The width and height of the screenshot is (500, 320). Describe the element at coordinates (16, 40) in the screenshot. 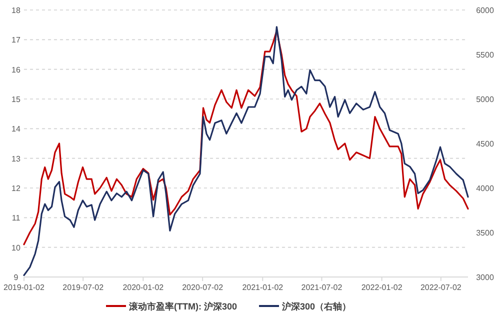

I see `y-tick-label: 17` at that location.